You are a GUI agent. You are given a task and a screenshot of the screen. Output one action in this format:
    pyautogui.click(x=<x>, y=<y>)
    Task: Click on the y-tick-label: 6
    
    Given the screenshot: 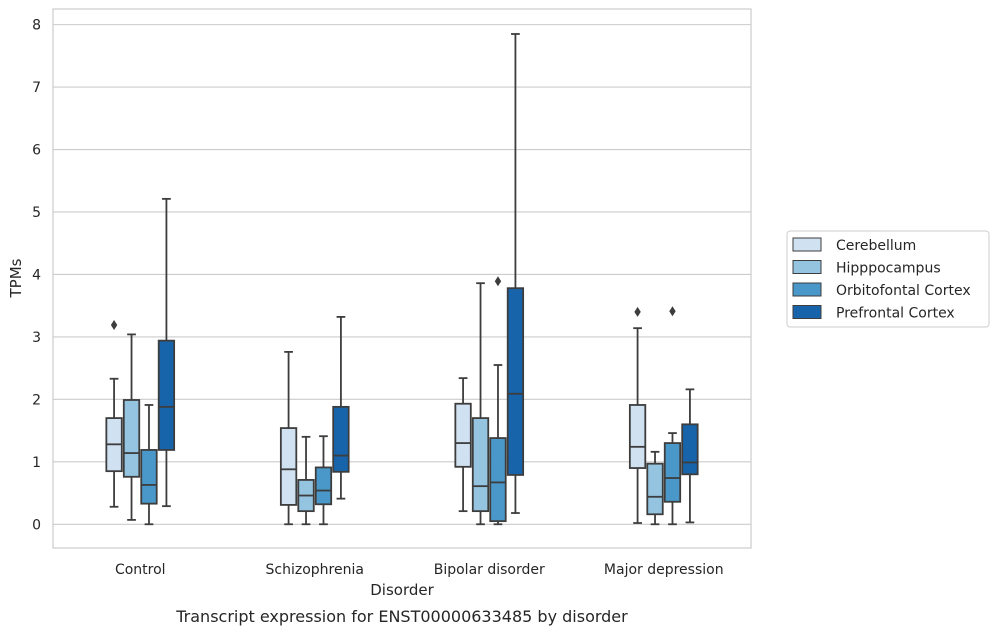 What is the action you would take?
    pyautogui.click(x=36, y=151)
    